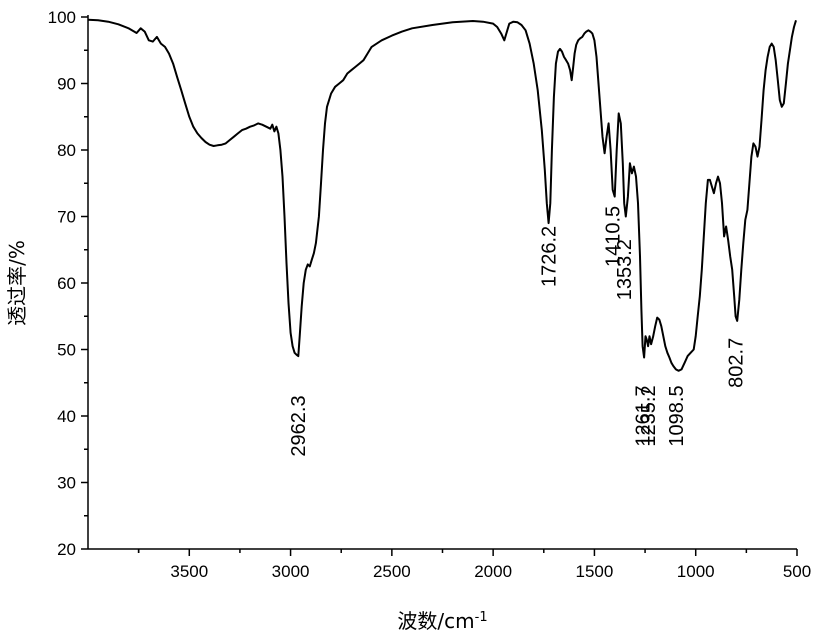 The image size is (820, 642). I want to click on x-tick-label: 3500, so click(189, 571).